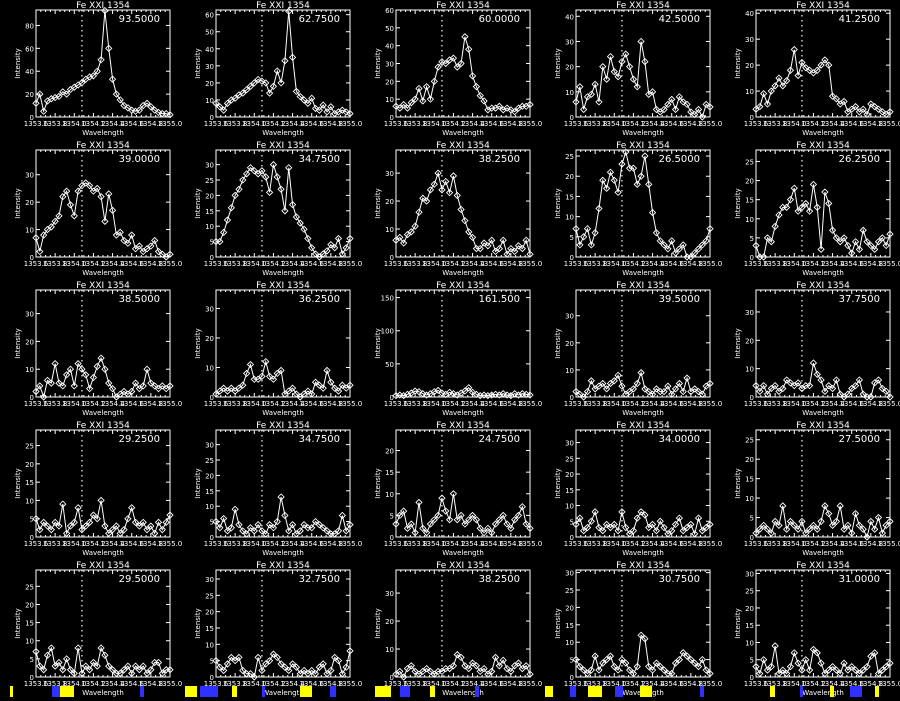 Image resolution: width=900 pixels, height=701 pixels. What do you see at coordinates (283, 623) in the screenshot?
I see `plot-frame` at bounding box center [283, 623].